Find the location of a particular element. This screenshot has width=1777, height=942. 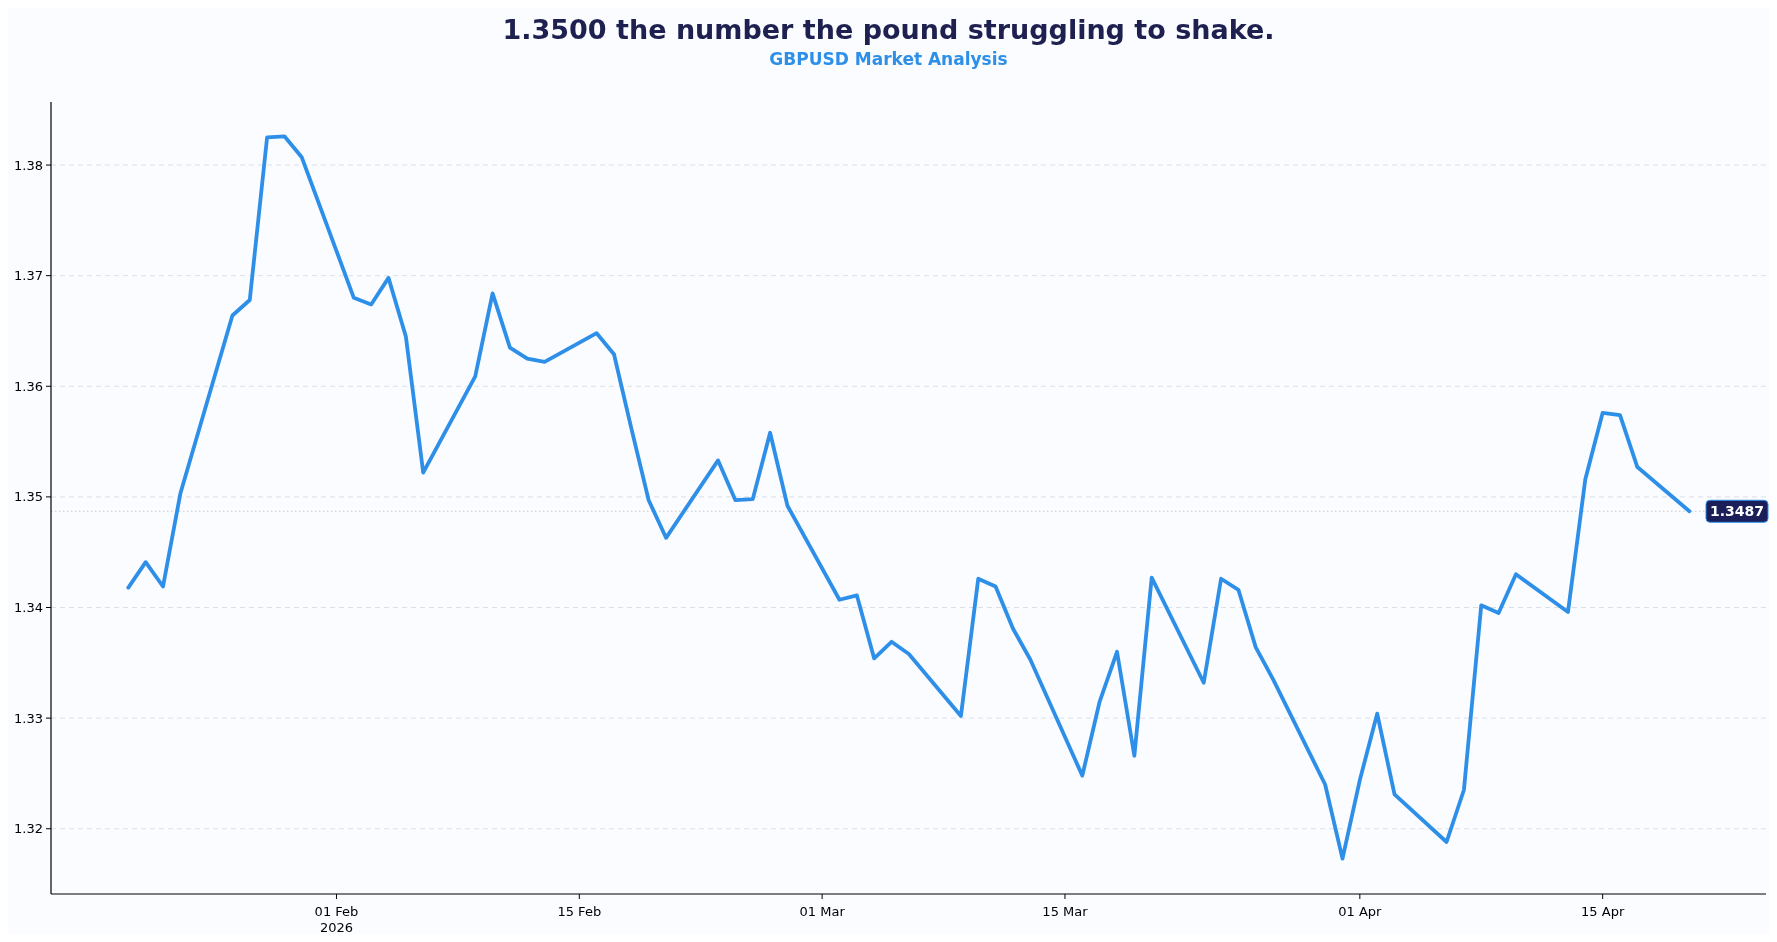

y-tick-label: 1.32 is located at coordinates (28, 829).